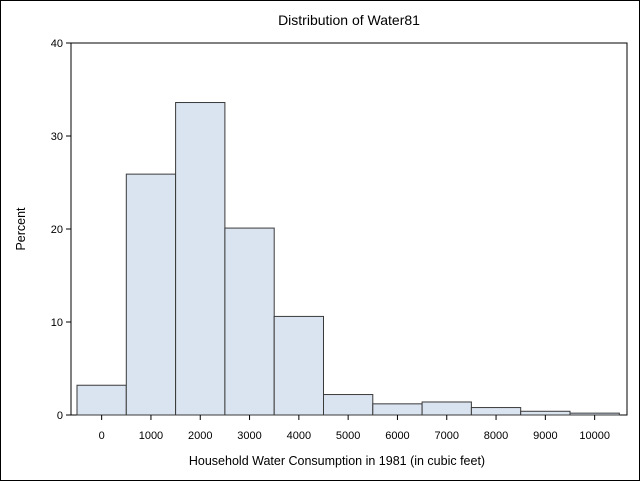 The image size is (640, 482). I want to click on x-tick-label: 8000, so click(496, 436).